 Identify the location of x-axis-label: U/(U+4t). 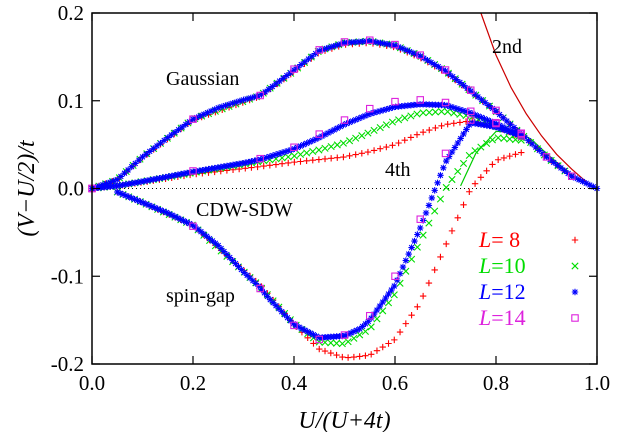
(344, 420).